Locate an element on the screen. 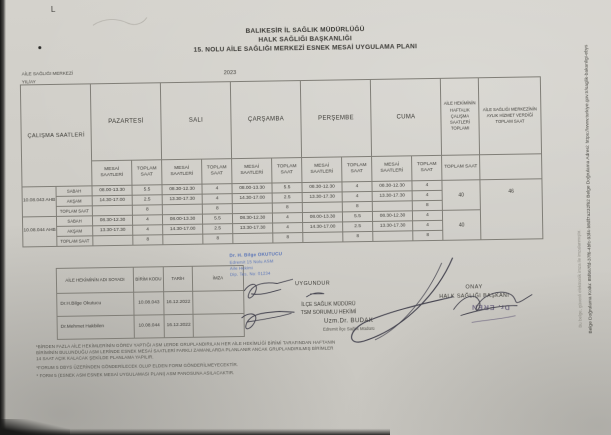  unit-code: 10.08.044 AHB is located at coordinates (39, 231).